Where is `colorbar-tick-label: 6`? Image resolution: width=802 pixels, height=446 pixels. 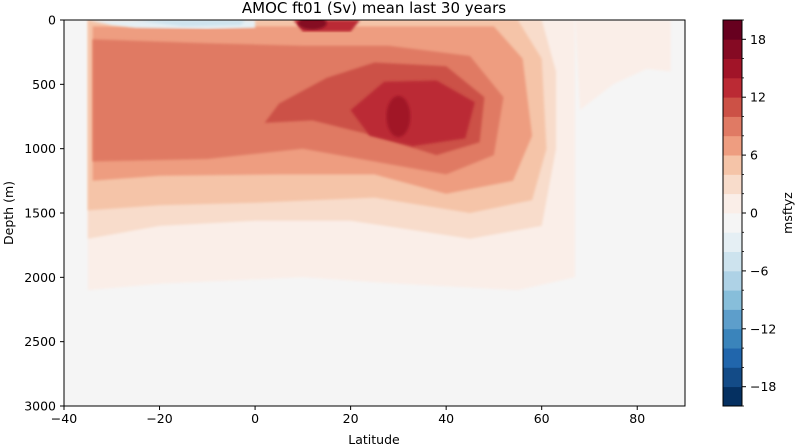 colorbar-tick-label: 6 is located at coordinates (754, 155).